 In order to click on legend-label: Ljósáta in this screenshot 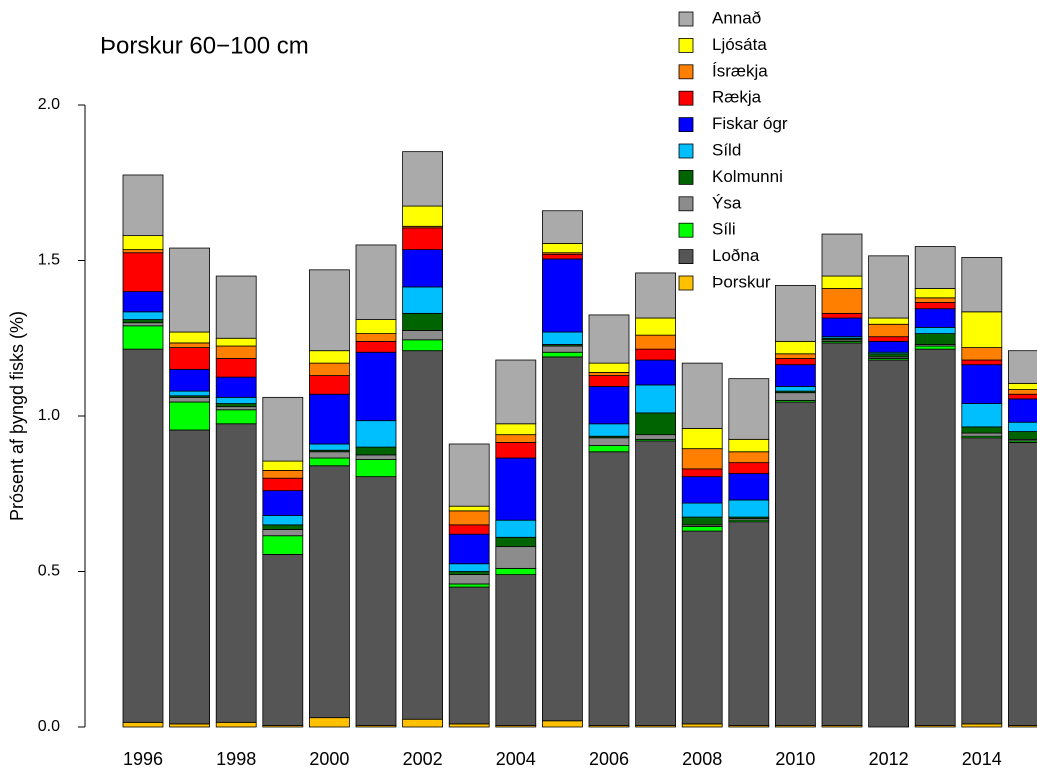, I will do `click(739, 44)`.